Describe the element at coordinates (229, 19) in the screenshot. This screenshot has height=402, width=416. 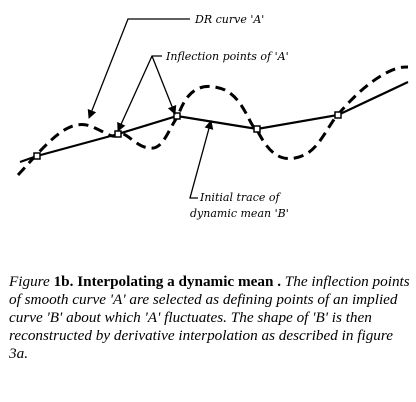
I see `dr-curve-label: DR curve 'A'` at that location.